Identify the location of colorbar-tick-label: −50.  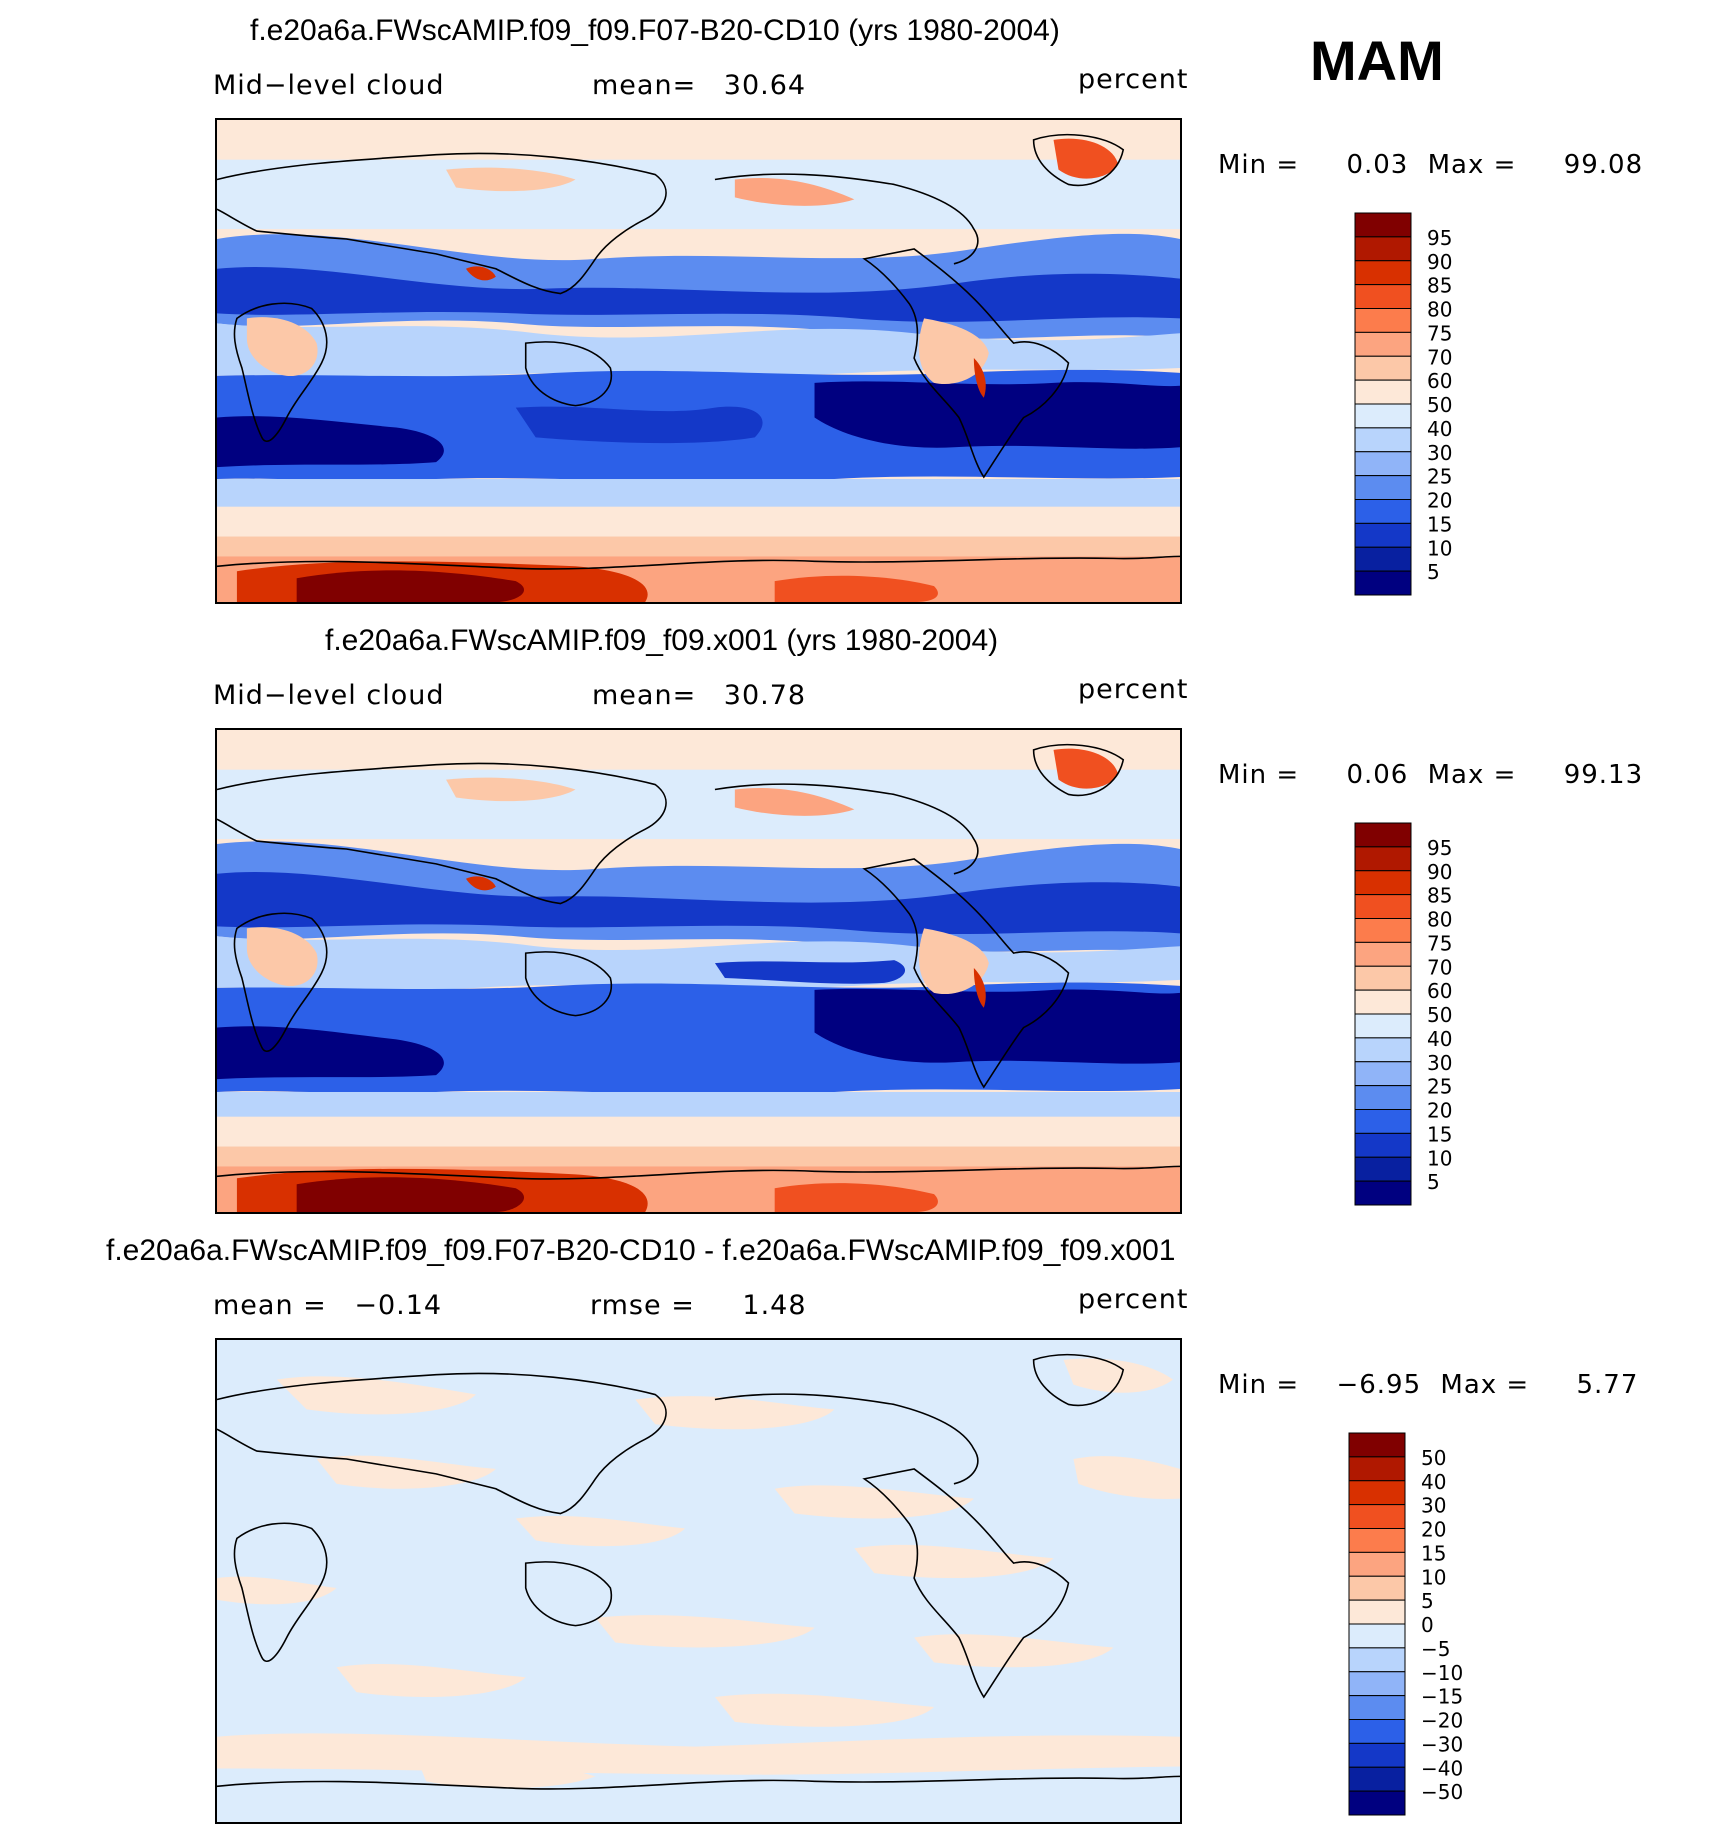
(1442, 1792).